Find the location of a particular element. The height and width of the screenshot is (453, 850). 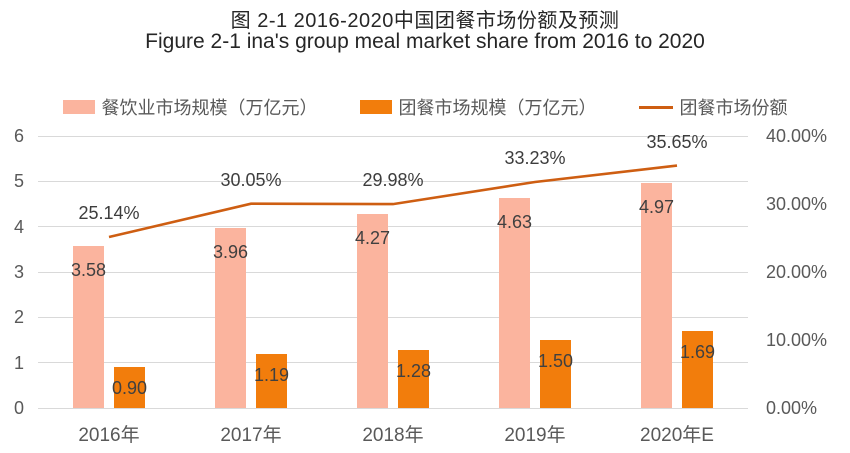

bar-value-label: 1.28 is located at coordinates (413, 370).